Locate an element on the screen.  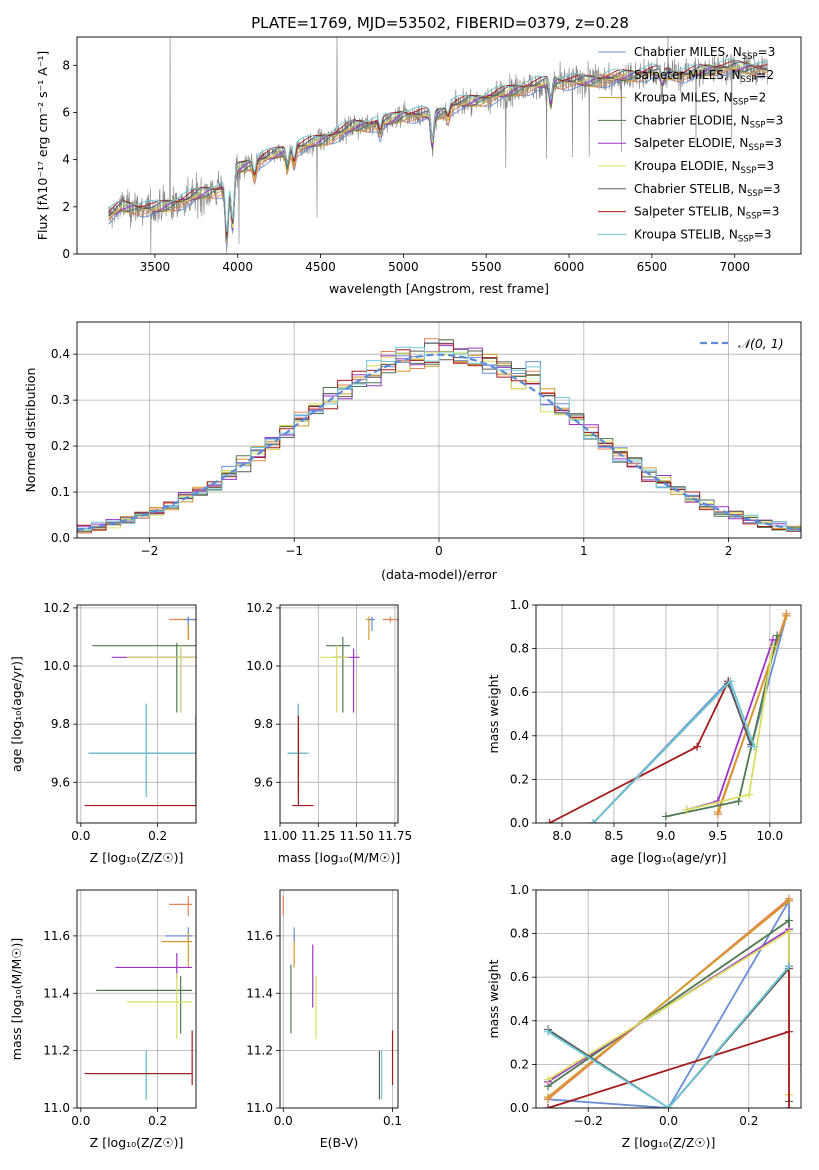
x-tick-label: 6500 is located at coordinates (652, 267).